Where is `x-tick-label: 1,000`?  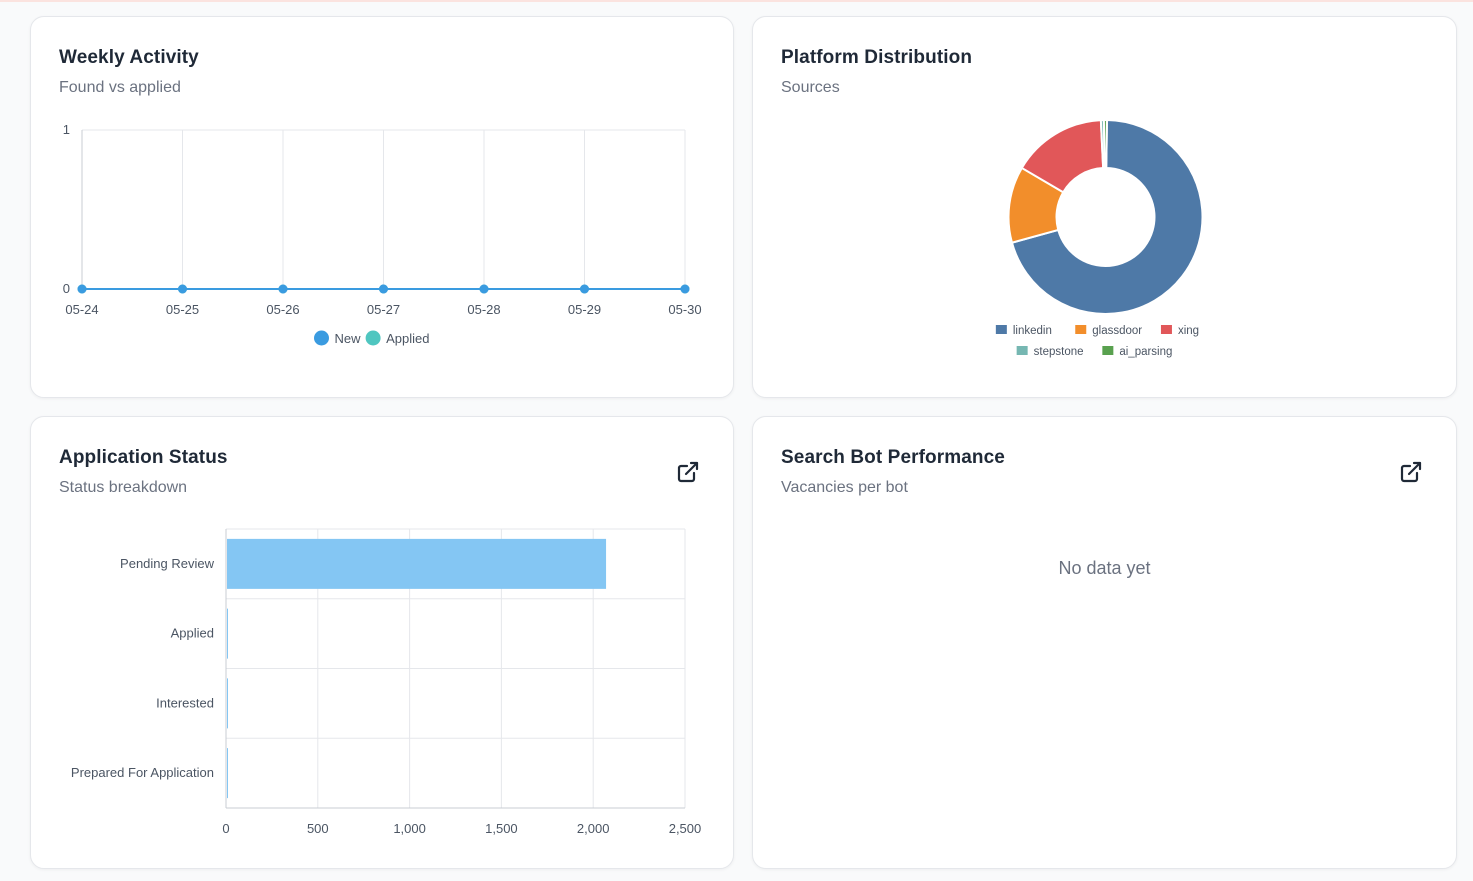 x-tick-label: 1,000 is located at coordinates (409, 828).